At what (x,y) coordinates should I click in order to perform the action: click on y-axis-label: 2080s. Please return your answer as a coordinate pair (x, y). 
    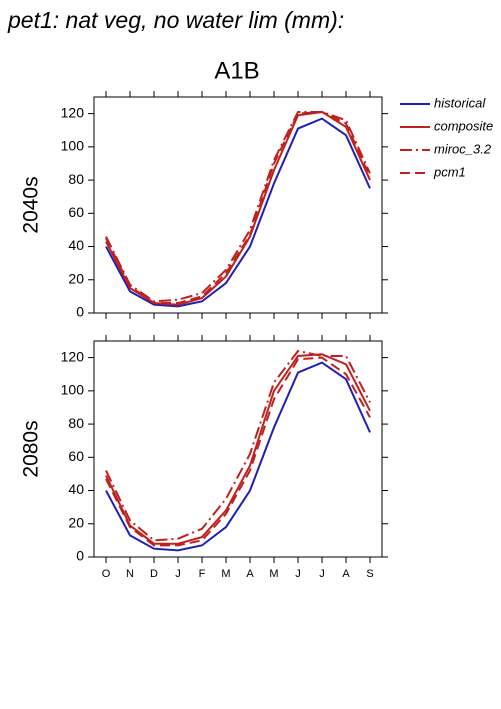
    Looking at the image, I should click on (31, 448).